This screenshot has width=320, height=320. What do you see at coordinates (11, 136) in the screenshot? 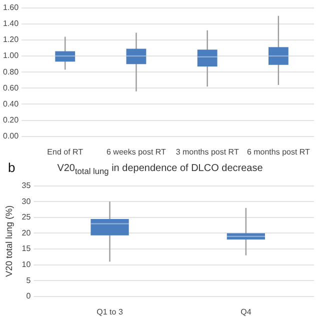
I see `y-tick-label: 0.00` at bounding box center [11, 136].